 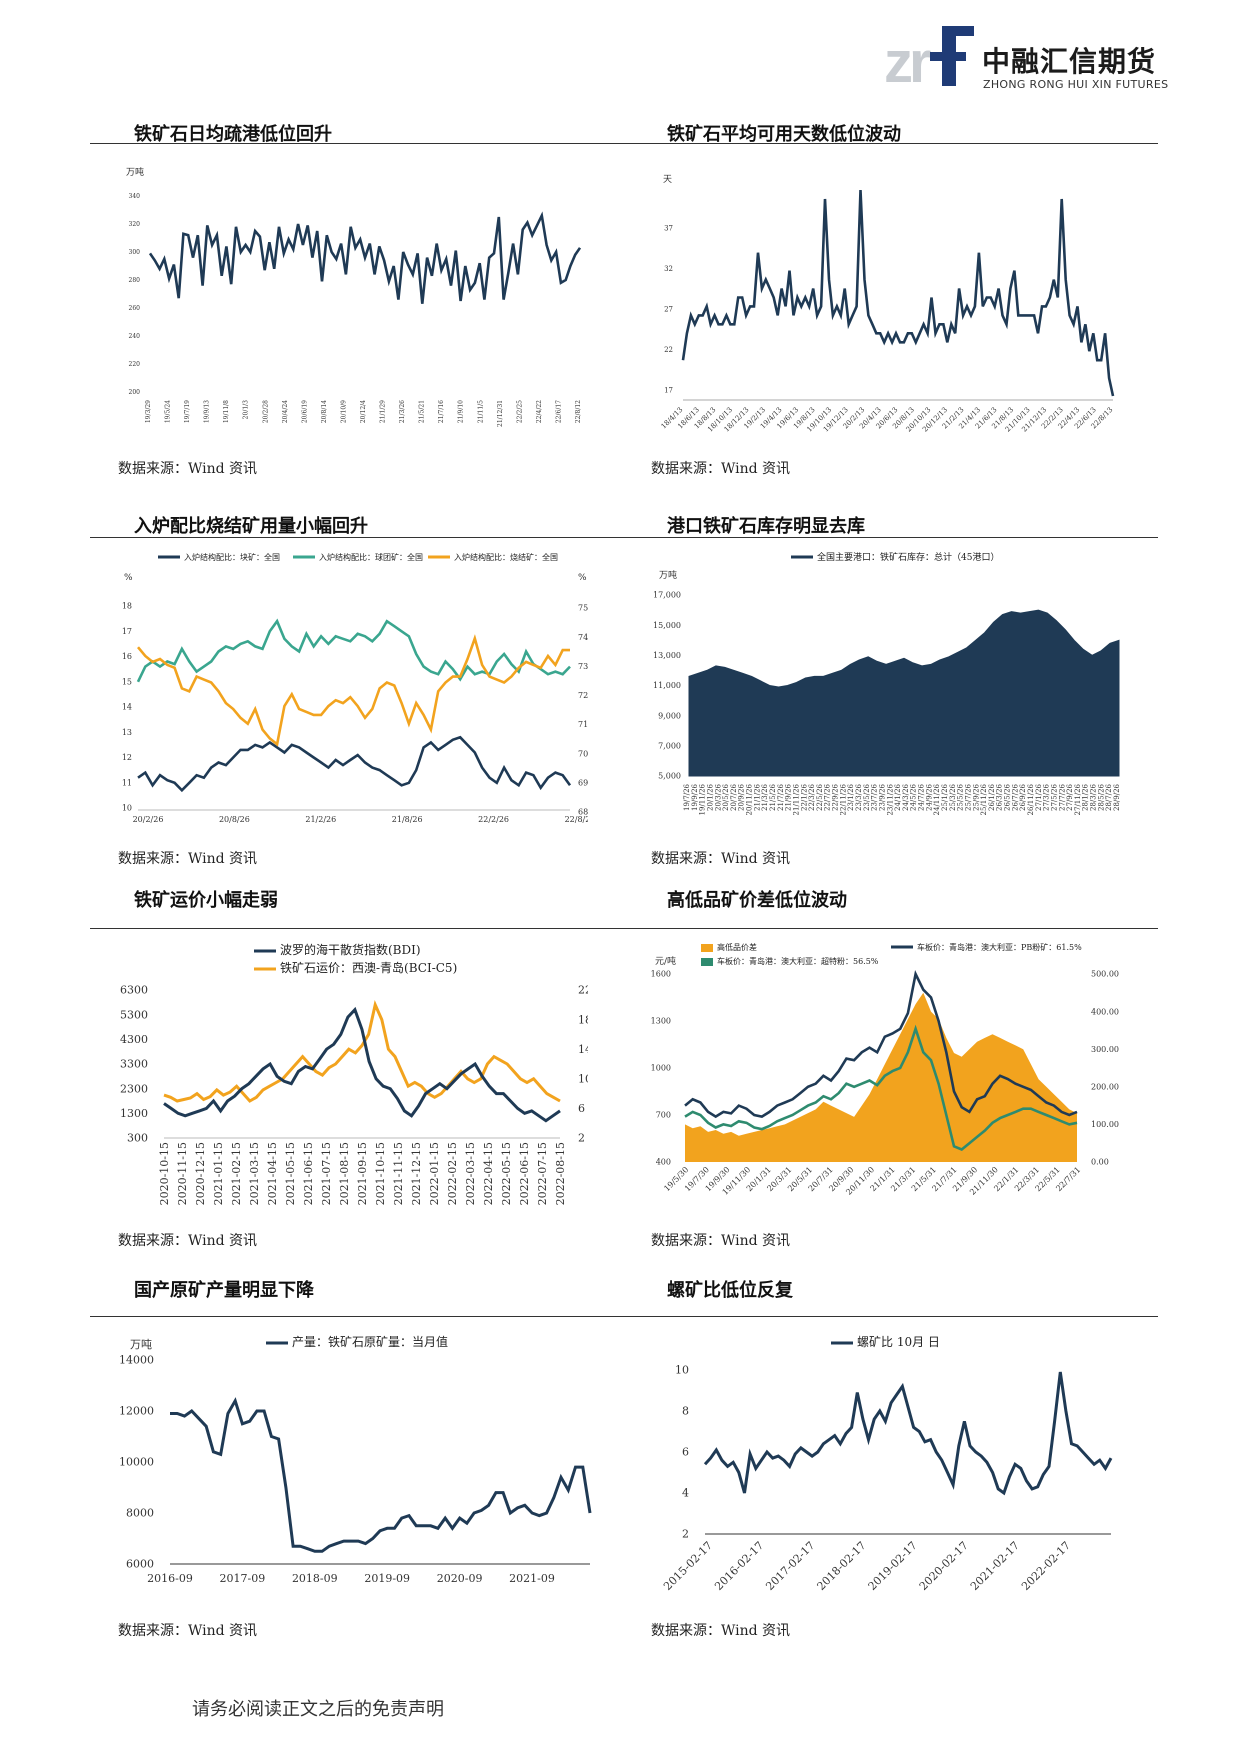 I want to click on x-tick-label: 21/11/5, so click(x=480, y=411).